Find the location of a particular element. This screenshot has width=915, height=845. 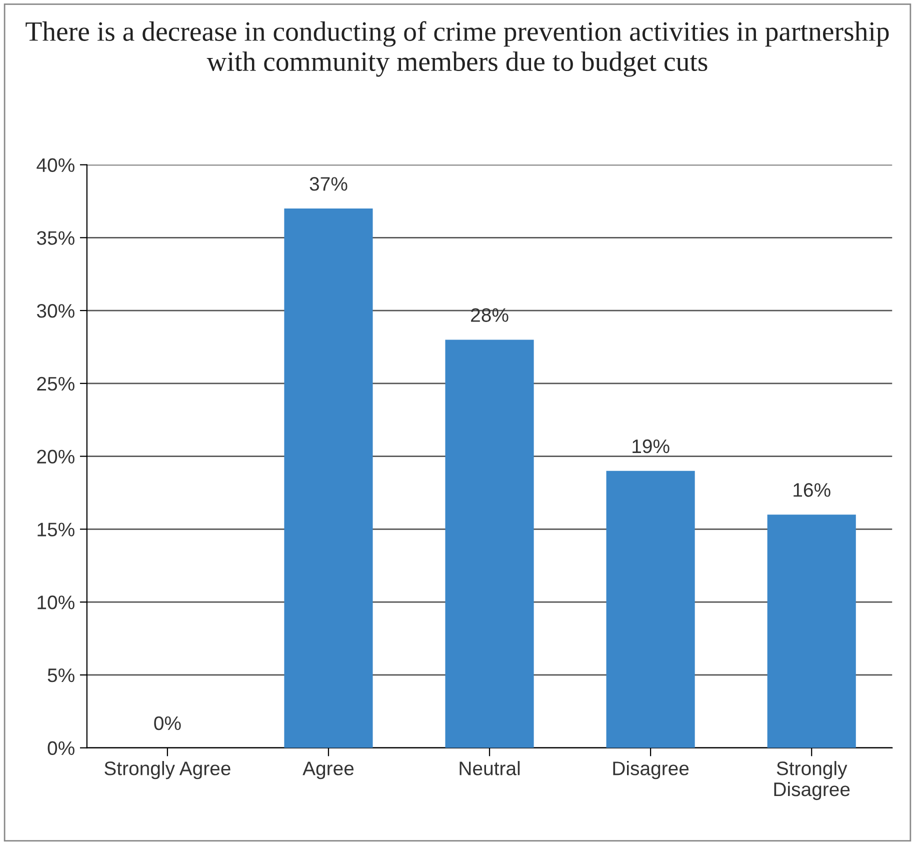

y-tick-label: 10% is located at coordinates (56, 603).